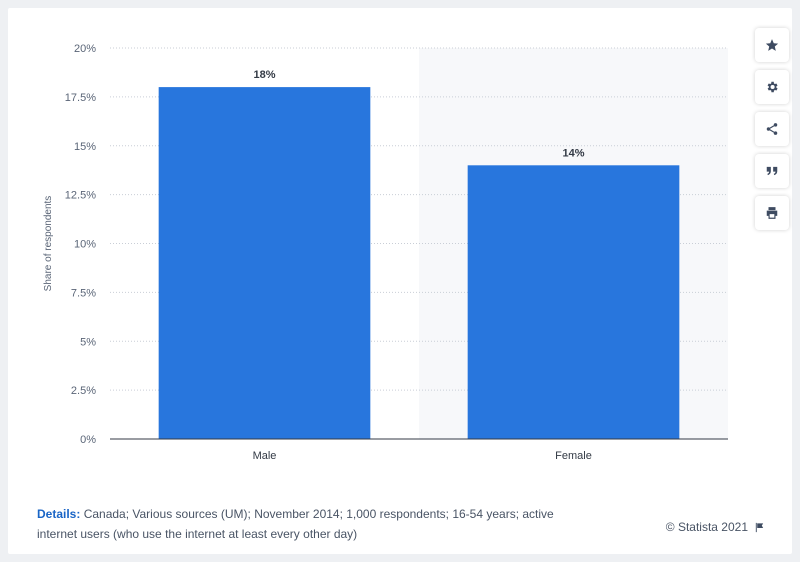 The width and height of the screenshot is (800, 562). What do you see at coordinates (85, 49) in the screenshot?
I see `y-tick-label: 20%` at bounding box center [85, 49].